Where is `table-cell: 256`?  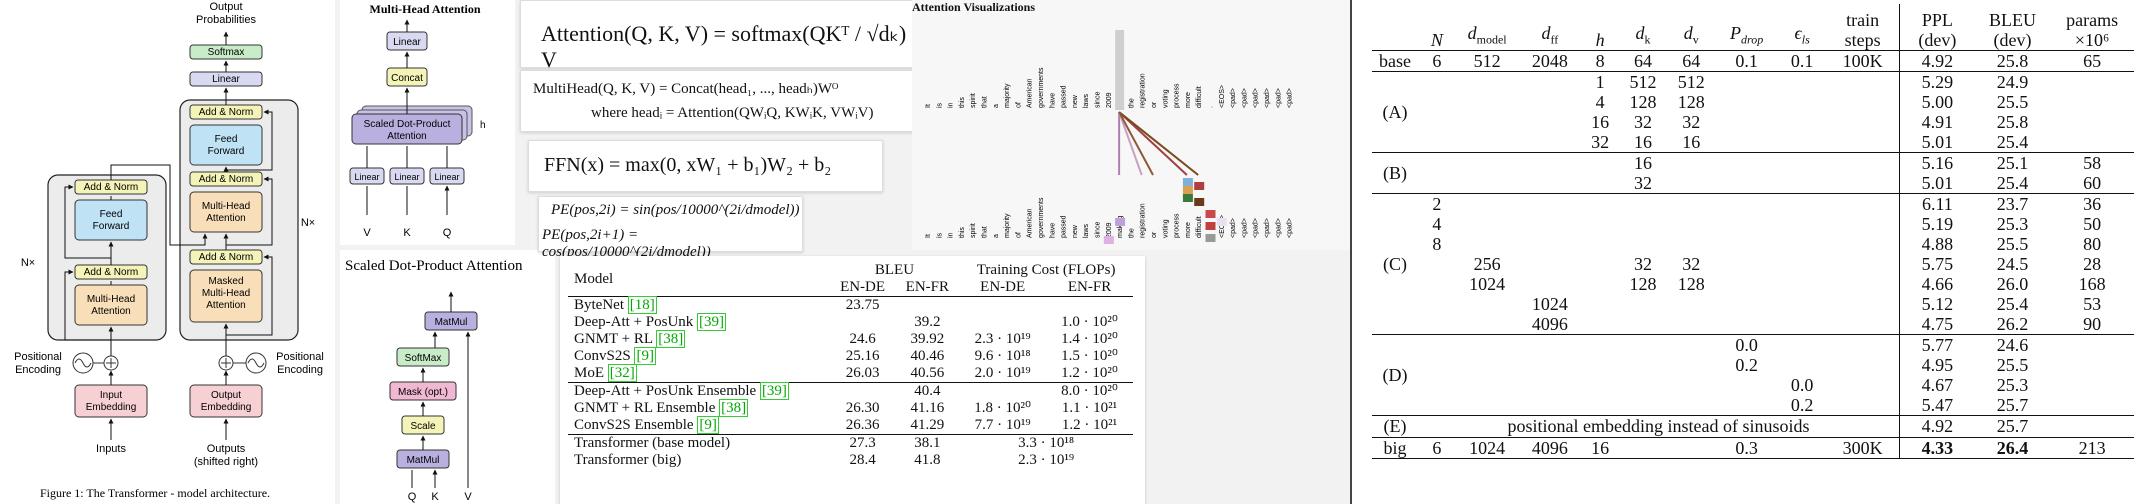 table-cell: 256 is located at coordinates (1487, 263).